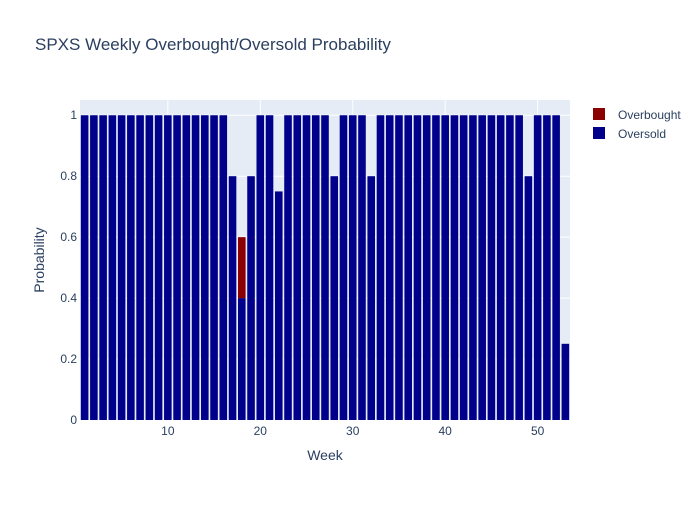  I want to click on x-tick-label: 30, so click(353, 431).